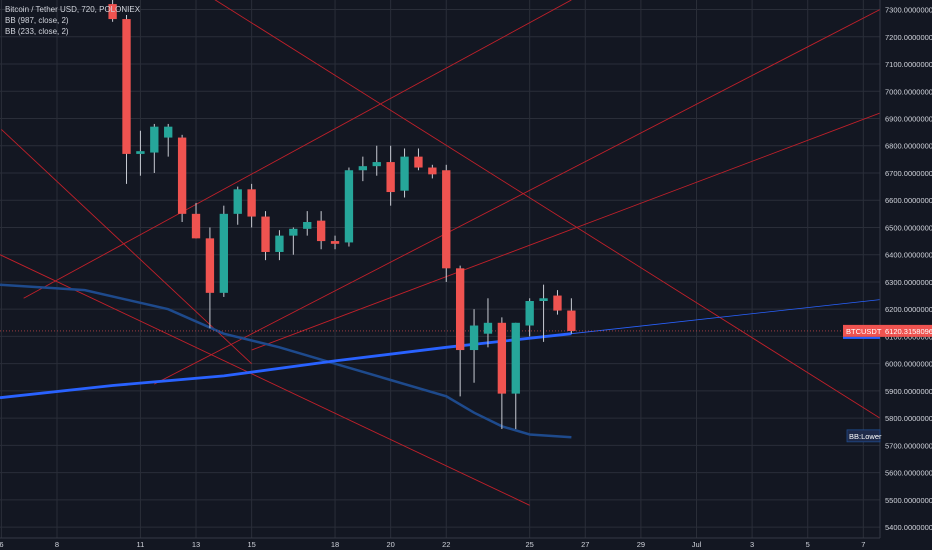 The height and width of the screenshot is (550, 932). What do you see at coordinates (908, 418) in the screenshot?
I see `price-tick-label: 5800.00000000` at bounding box center [908, 418].